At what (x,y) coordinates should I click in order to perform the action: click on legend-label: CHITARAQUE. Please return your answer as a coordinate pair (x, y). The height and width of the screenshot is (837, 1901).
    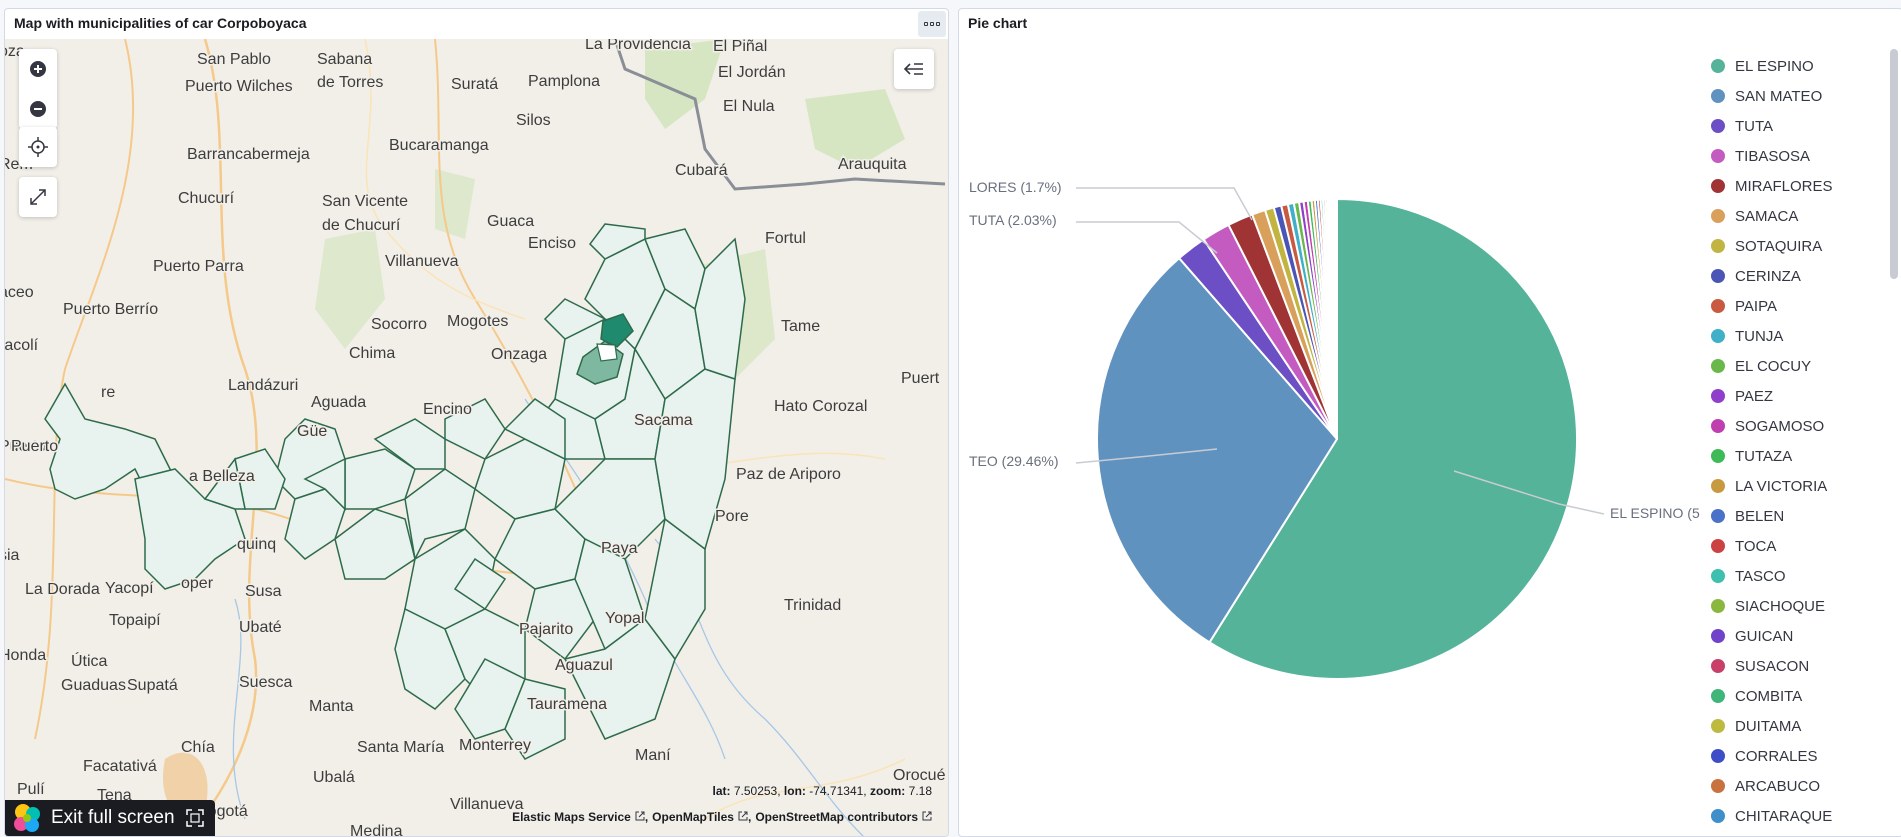
    Looking at the image, I should click on (1784, 816).